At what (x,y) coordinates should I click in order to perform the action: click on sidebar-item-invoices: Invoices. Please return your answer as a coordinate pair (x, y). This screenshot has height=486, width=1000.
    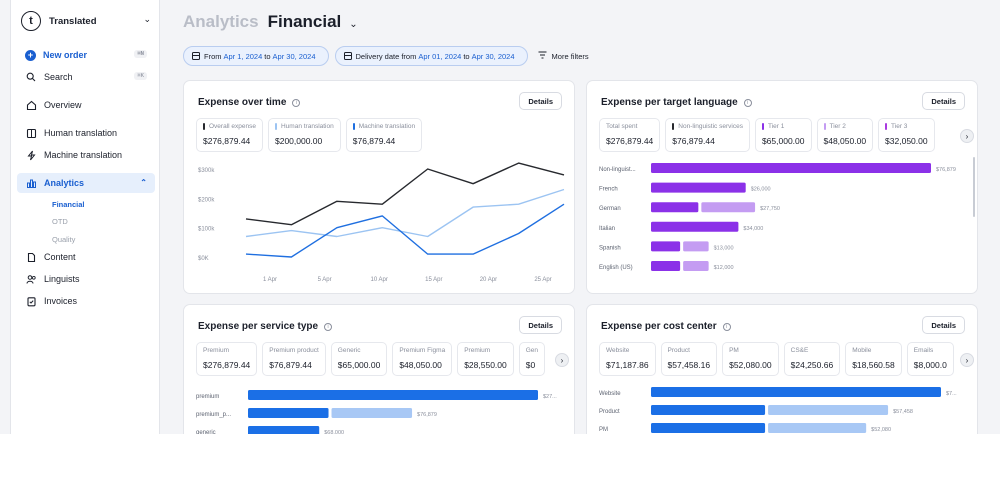
    Looking at the image, I should click on (86, 301).